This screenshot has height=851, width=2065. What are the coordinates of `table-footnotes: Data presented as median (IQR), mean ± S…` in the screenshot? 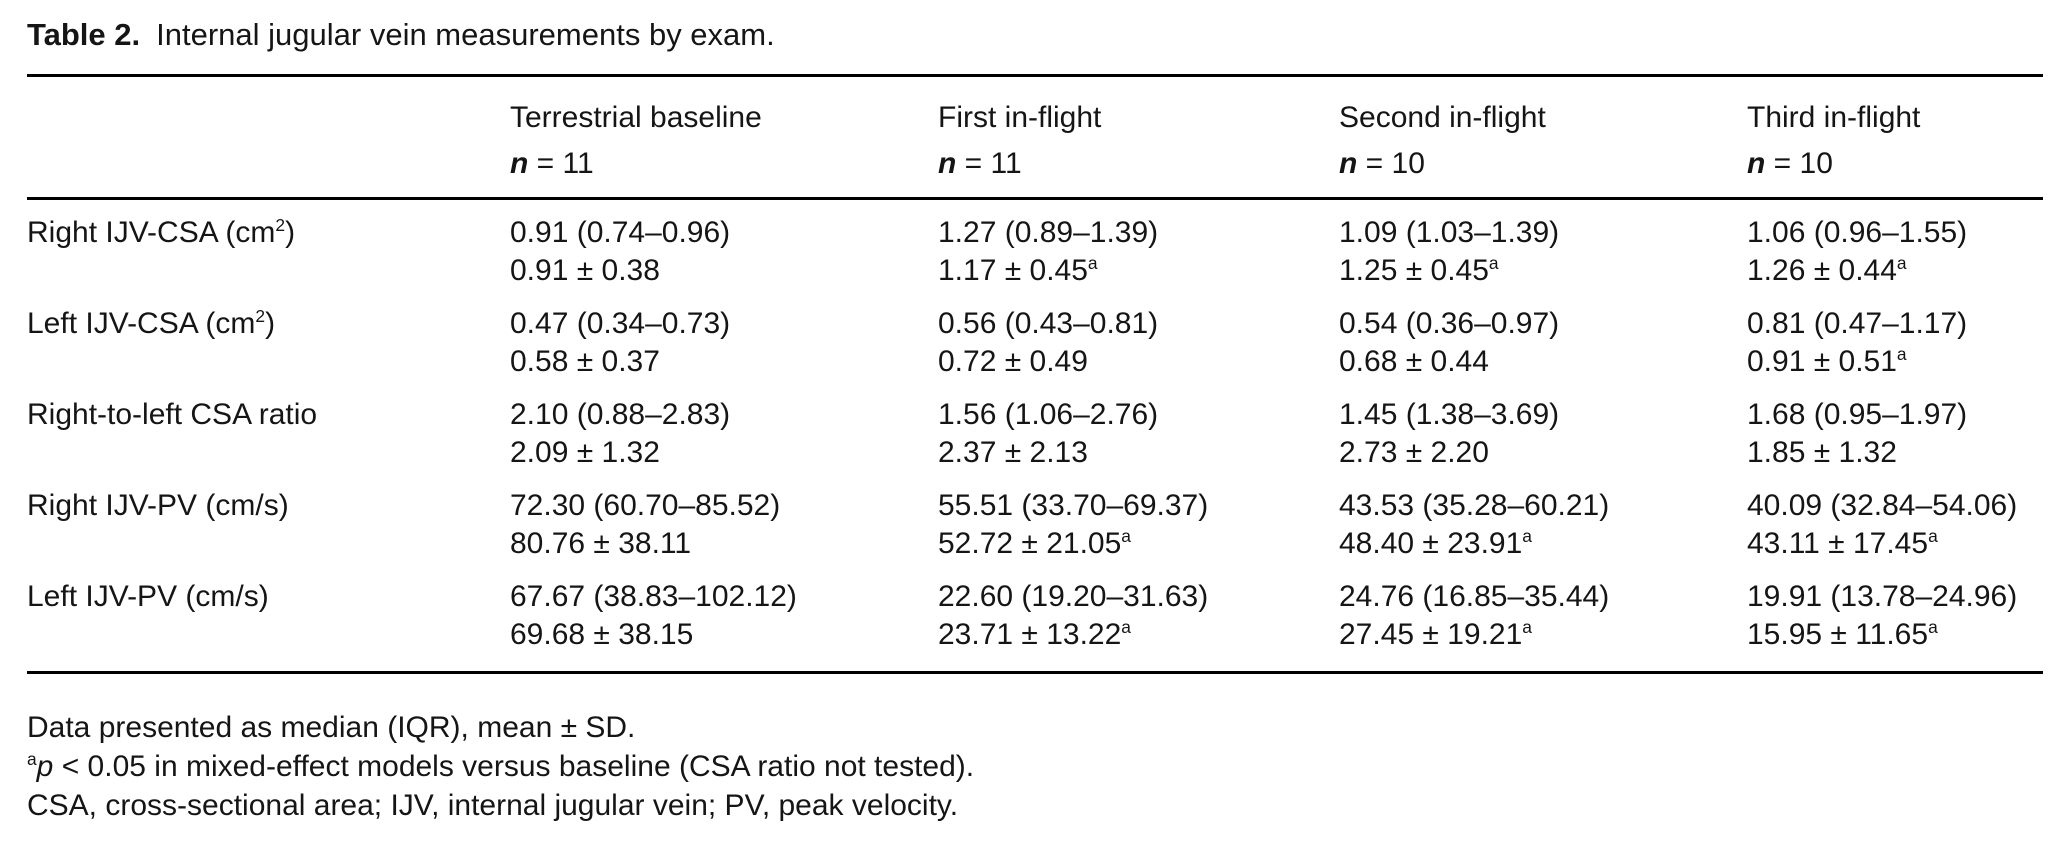 It's located at (1046, 766).